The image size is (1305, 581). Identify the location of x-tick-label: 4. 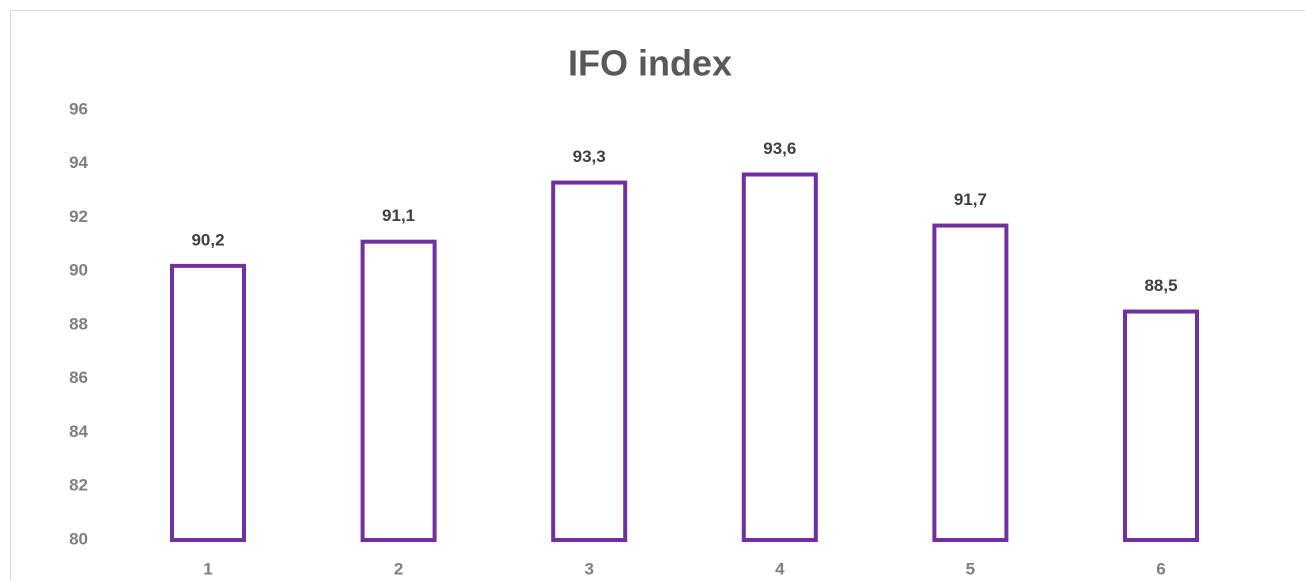
(780, 568).